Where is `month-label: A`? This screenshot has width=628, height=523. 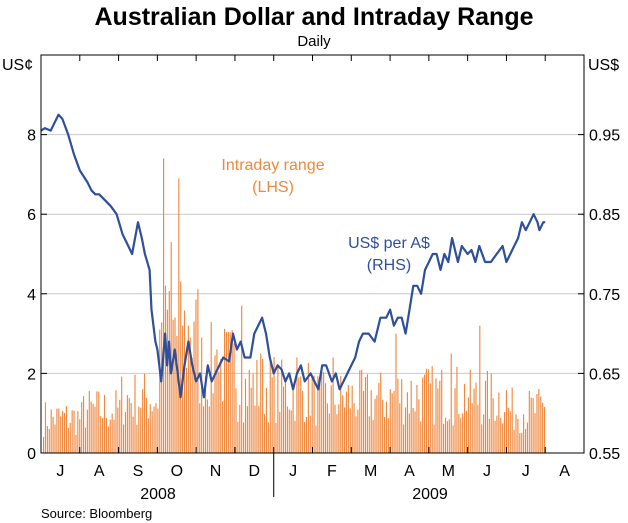
month-label: A is located at coordinates (409, 471).